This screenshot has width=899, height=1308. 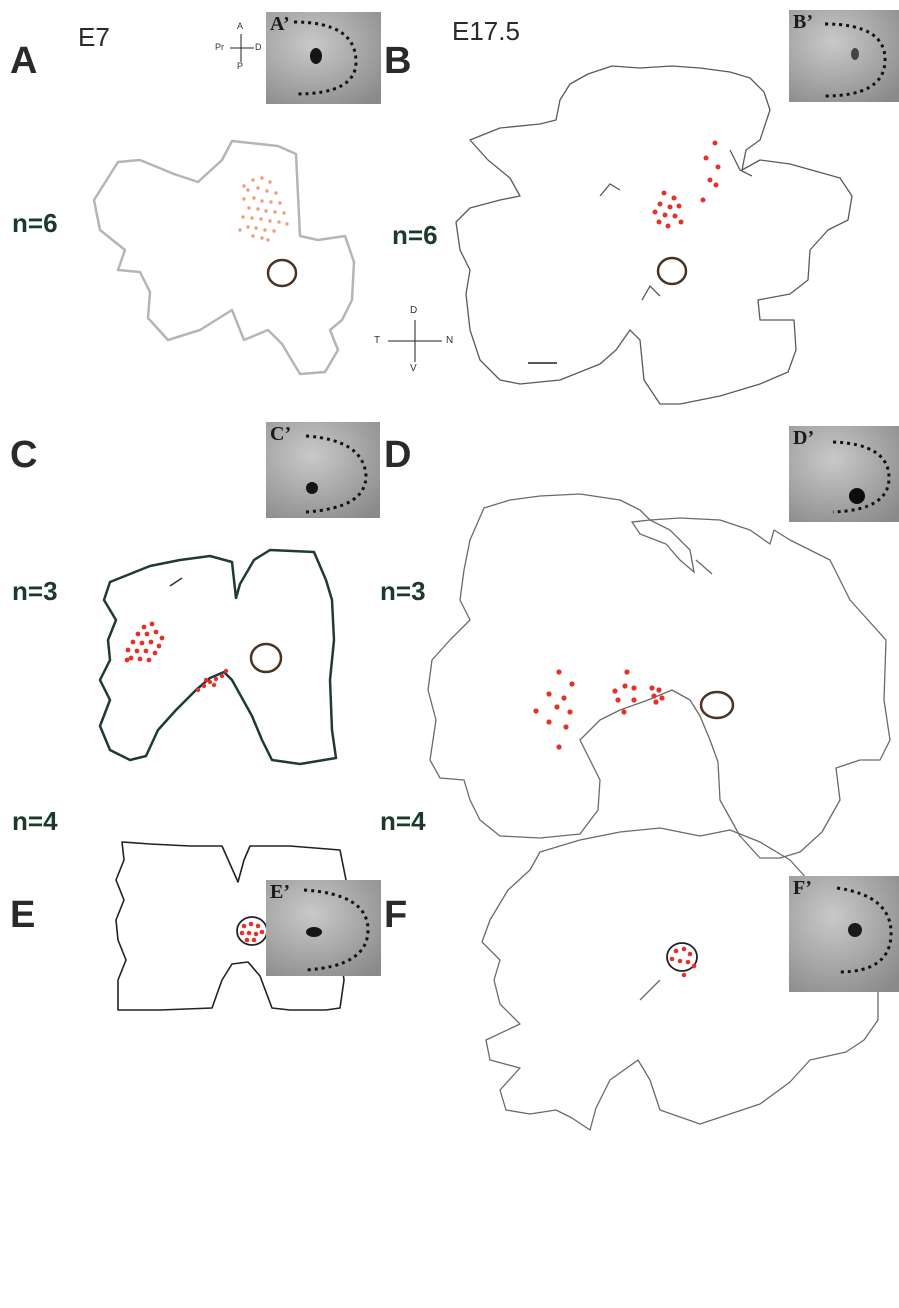 I want to click on inset-image-d-prime: D’, so click(x=844, y=474).